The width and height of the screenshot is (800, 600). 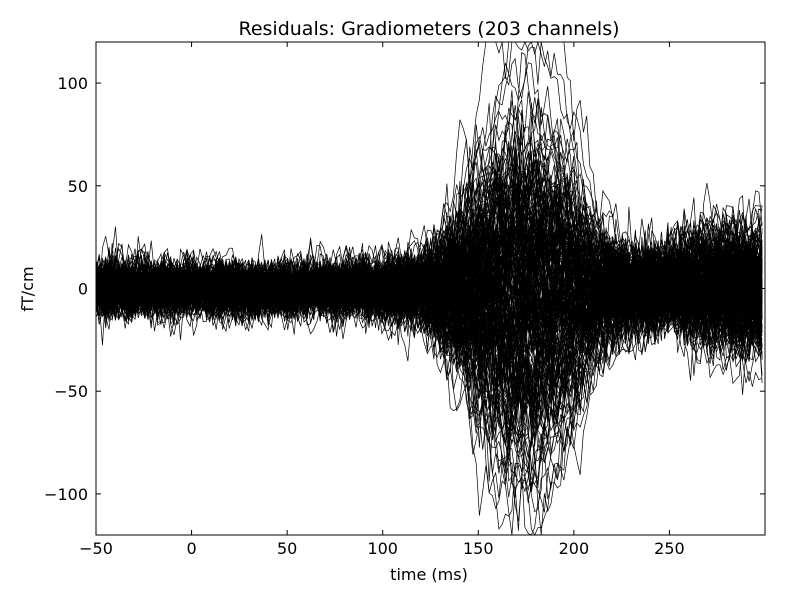 I want to click on x-tick-label: 100, so click(x=382, y=548).